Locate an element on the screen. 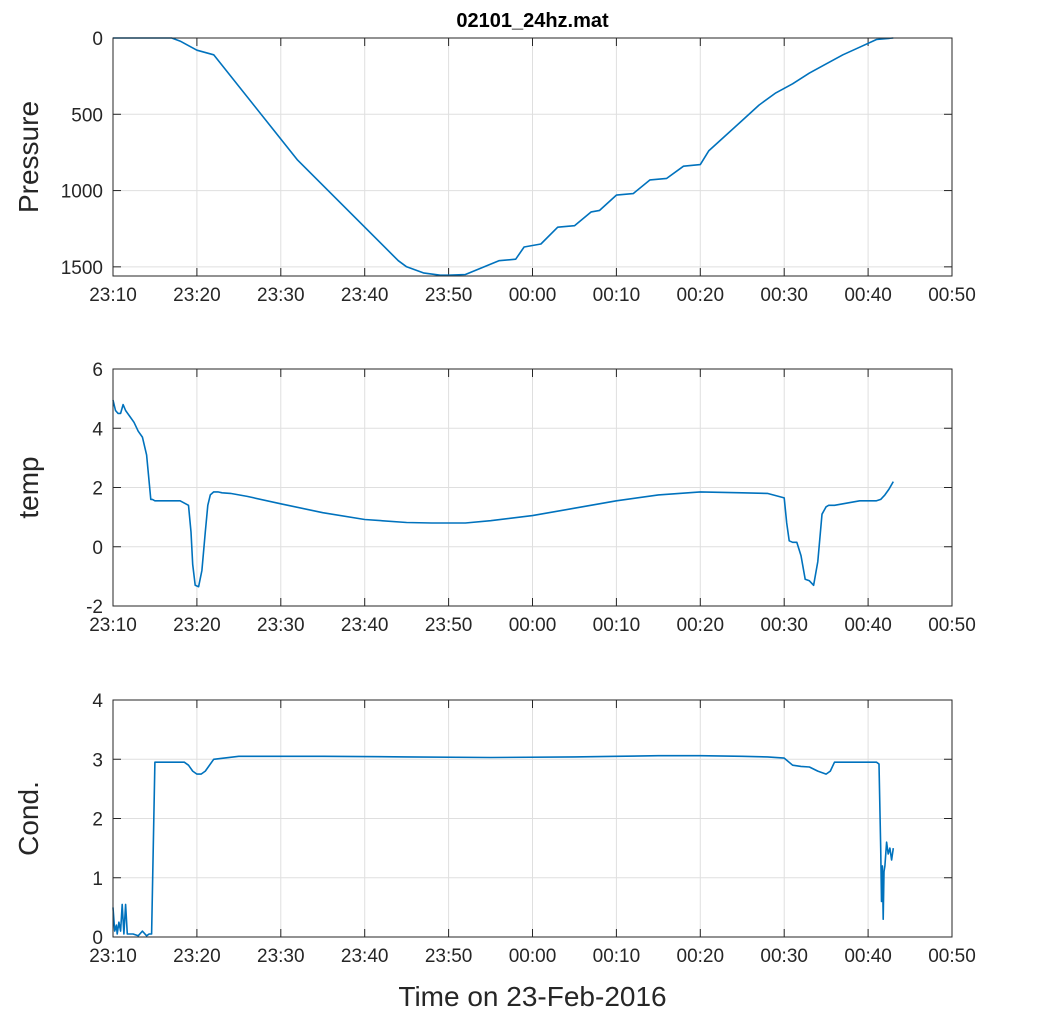 The width and height of the screenshot is (1050, 1020). pressure-y-tick-label: 0 is located at coordinates (97, 39).